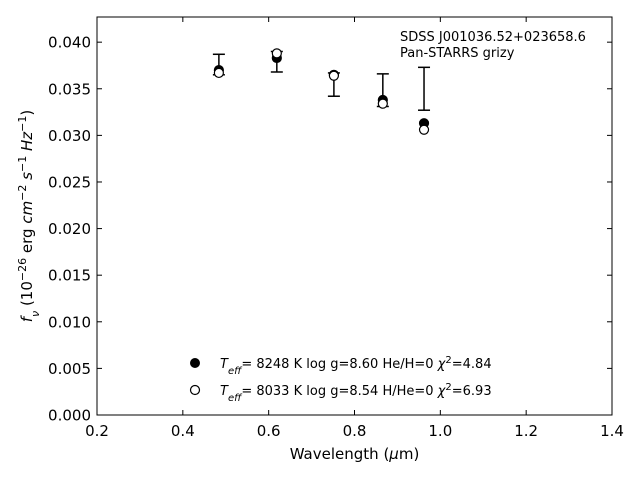  What do you see at coordinates (440, 431) in the screenshot?
I see `x-tick-label: 1.0` at bounding box center [440, 431].